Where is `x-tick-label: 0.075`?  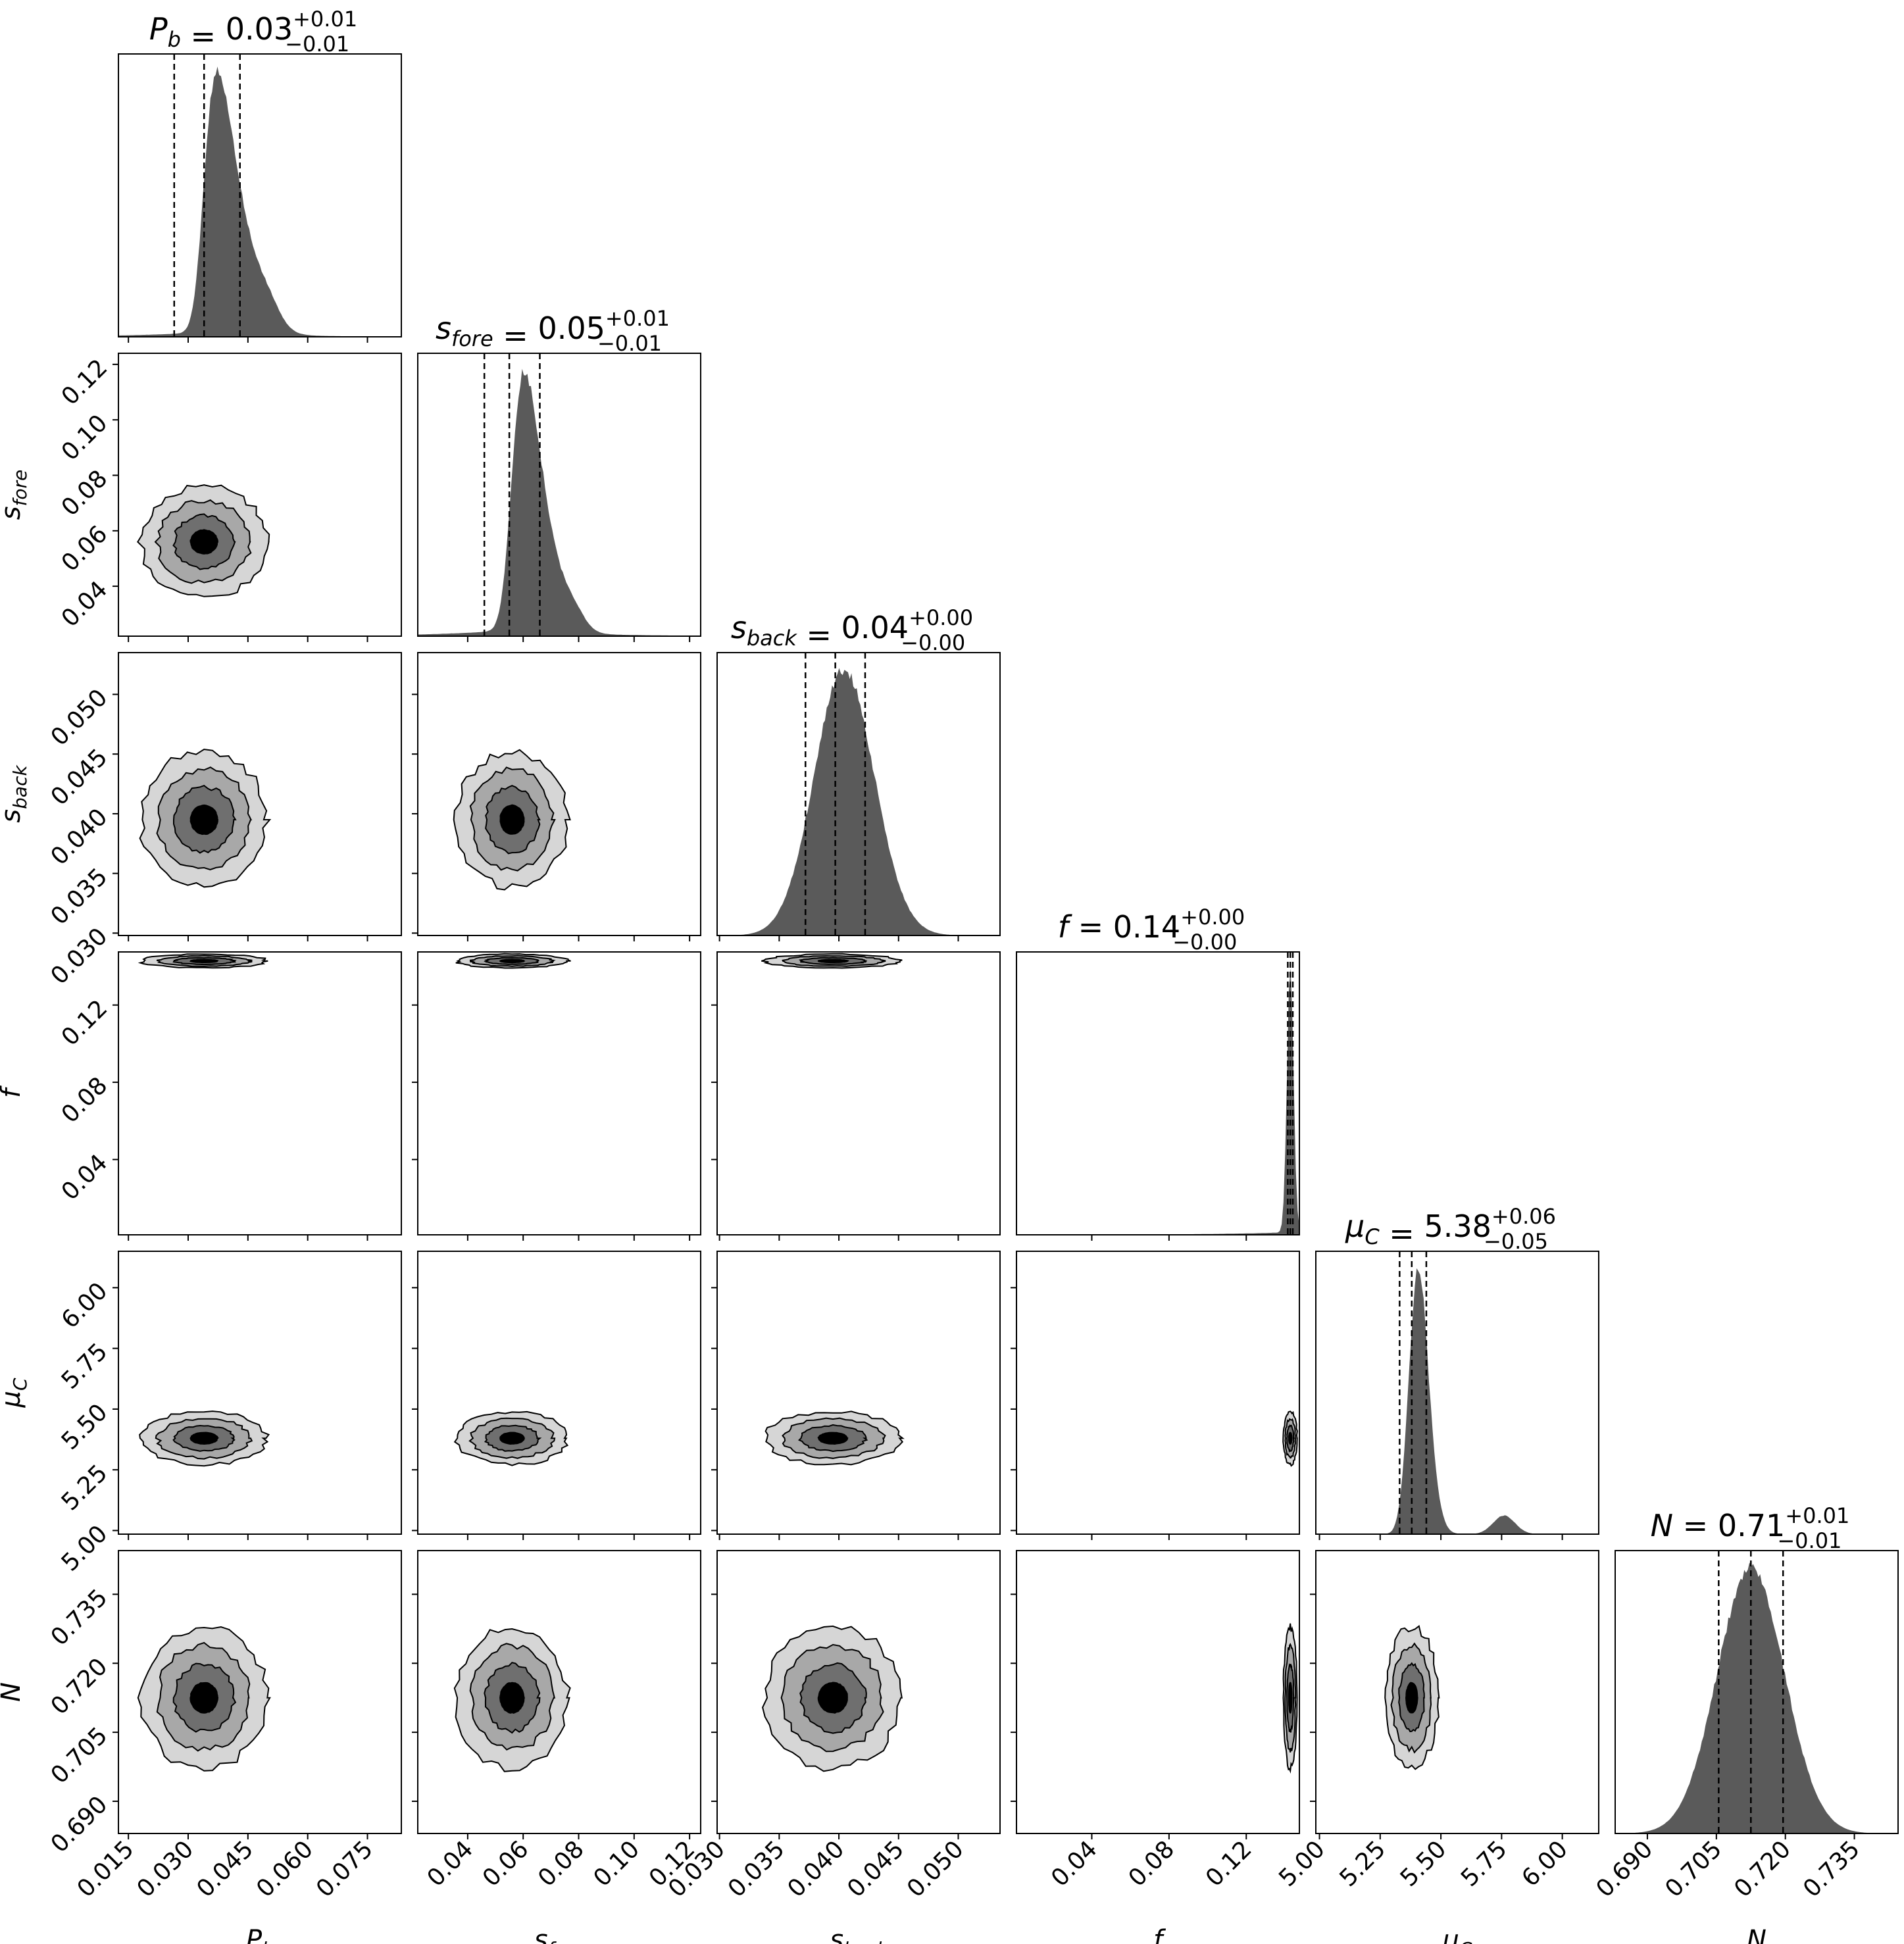 x-tick-label: 0.075 is located at coordinates (344, 1869).